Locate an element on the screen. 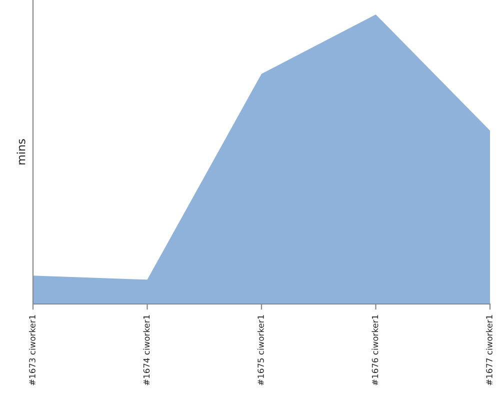  x-tick-label: #1677 ciworker1 is located at coordinates (489, 350).